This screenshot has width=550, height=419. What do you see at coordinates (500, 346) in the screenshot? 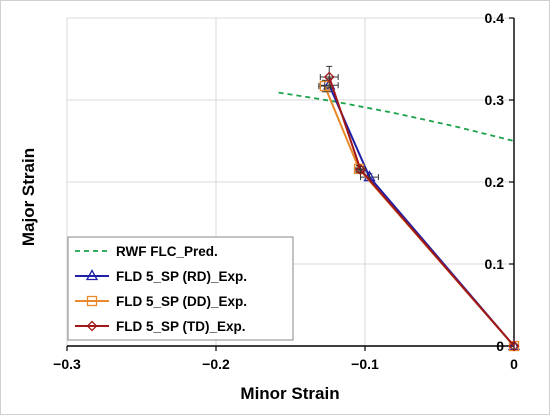
I see `y-tick-label: 0` at bounding box center [500, 346].